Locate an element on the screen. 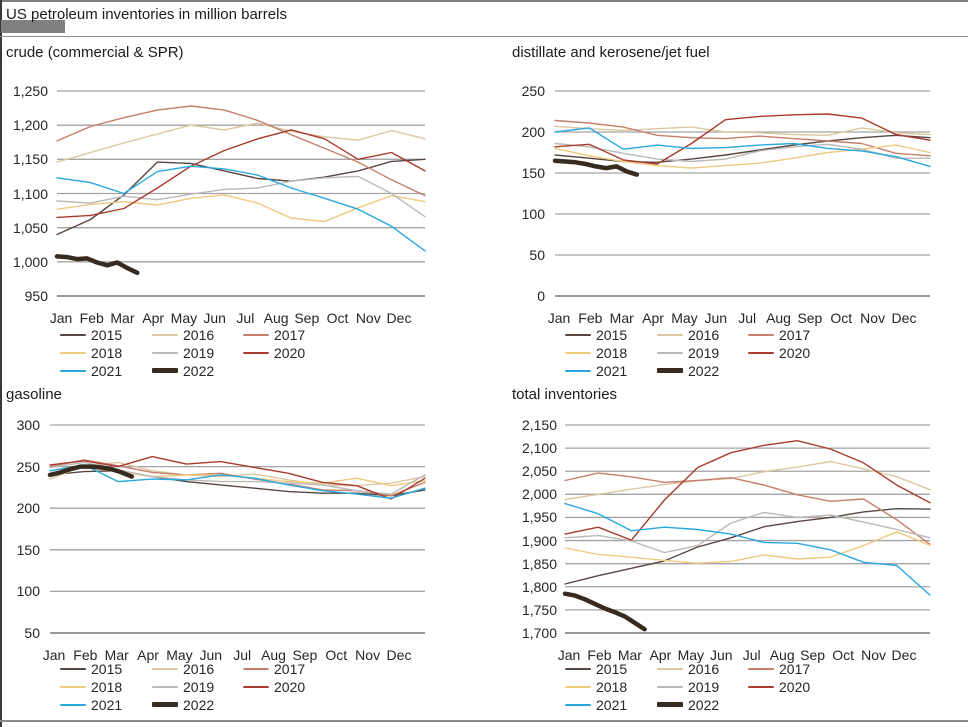  y-tick-label: 2,150 is located at coordinates (539, 425).